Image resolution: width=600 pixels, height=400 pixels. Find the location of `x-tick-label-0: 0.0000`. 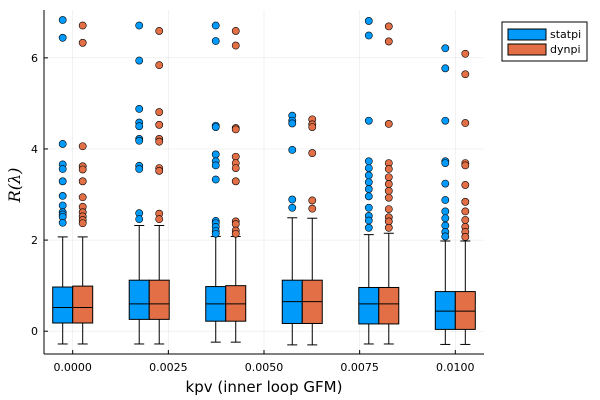

x-tick-label-0: 0.0000 is located at coordinates (72, 367).